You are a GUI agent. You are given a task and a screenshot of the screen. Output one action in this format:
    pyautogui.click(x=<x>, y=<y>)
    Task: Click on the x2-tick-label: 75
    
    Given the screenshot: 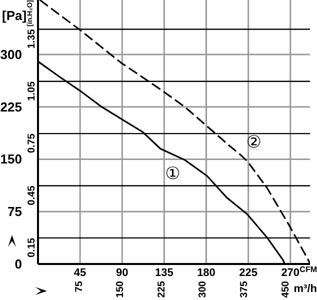 What is the action you would take?
    pyautogui.click(x=79, y=286)
    